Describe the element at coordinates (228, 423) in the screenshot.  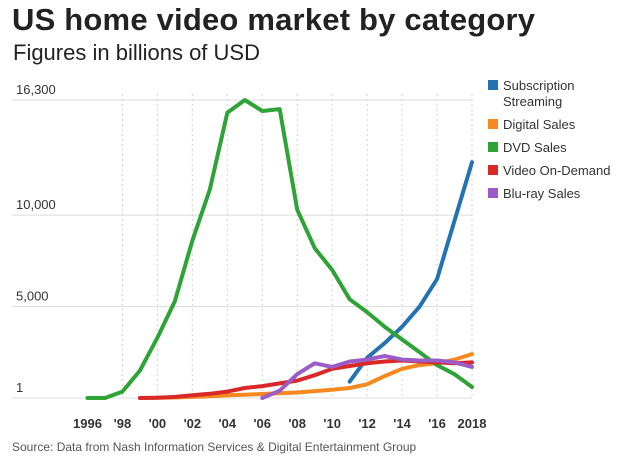
I see `x-tick-label: '04` at that location.